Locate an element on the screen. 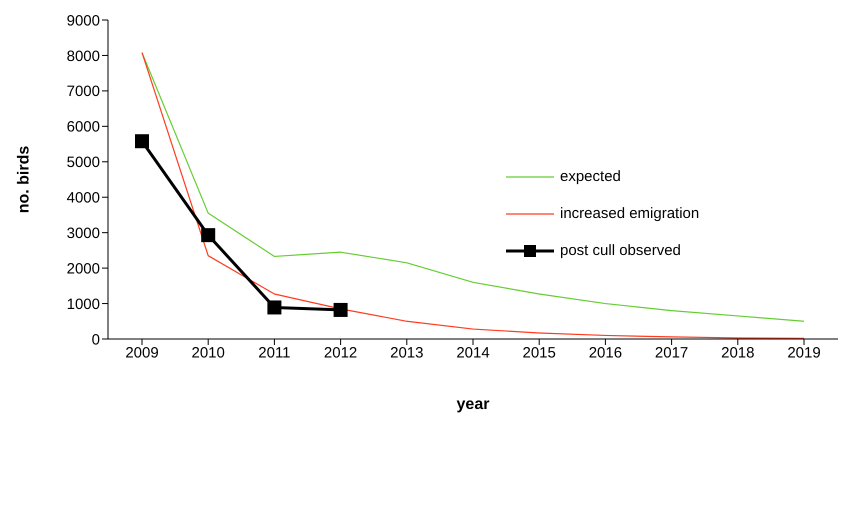 This screenshot has width=853, height=530. y-tick-label: 6000 is located at coordinates (83, 127).